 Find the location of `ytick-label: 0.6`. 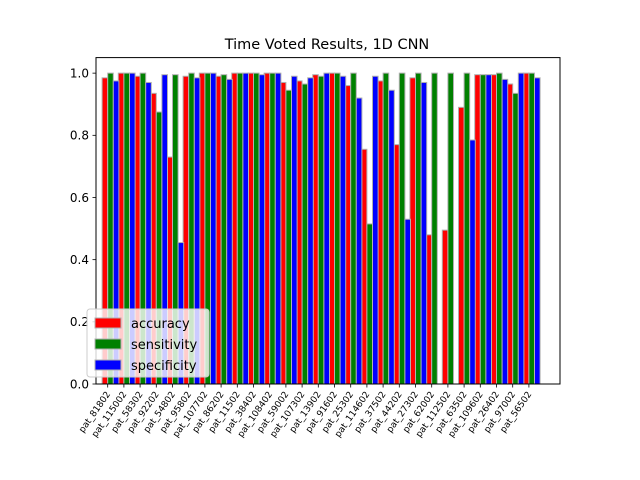

ytick-label: 0.6 is located at coordinates (79, 198).